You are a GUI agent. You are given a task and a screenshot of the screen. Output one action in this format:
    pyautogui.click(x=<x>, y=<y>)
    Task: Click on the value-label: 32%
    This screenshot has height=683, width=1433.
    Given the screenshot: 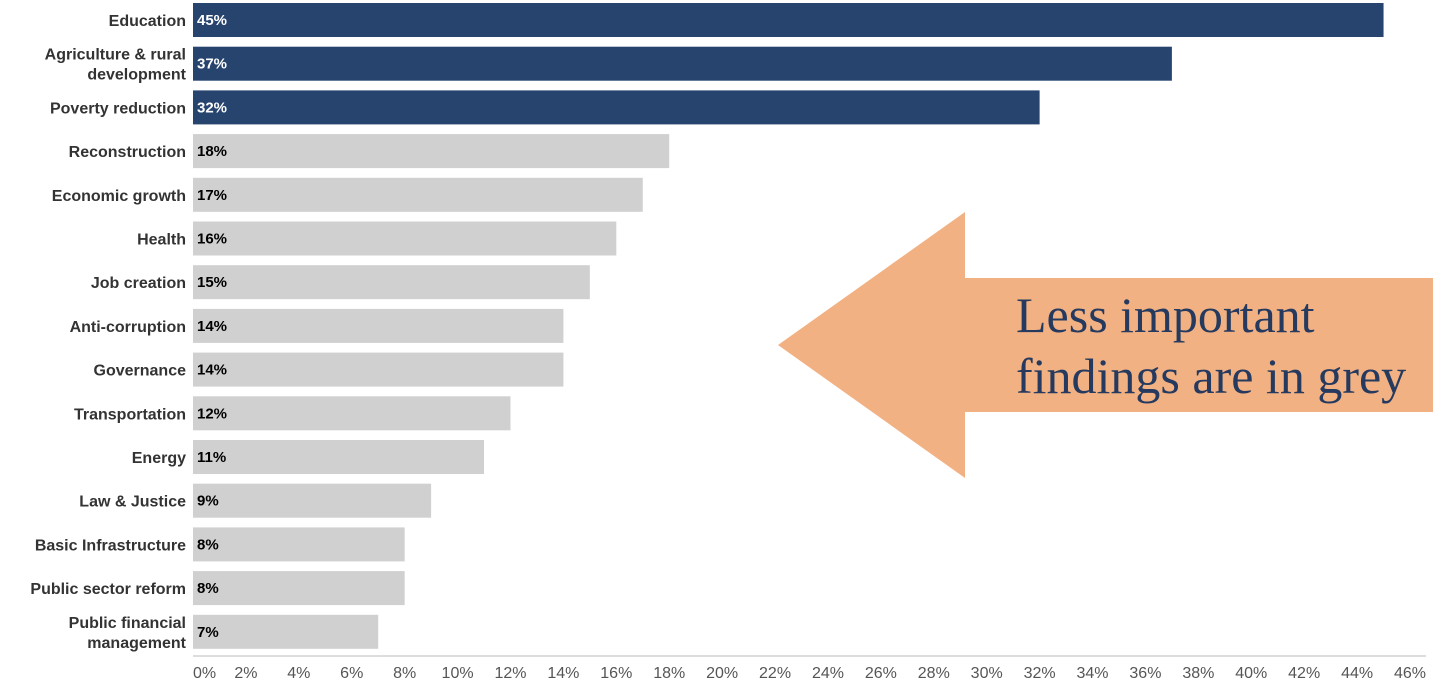 What is the action you would take?
    pyautogui.click(x=212, y=107)
    